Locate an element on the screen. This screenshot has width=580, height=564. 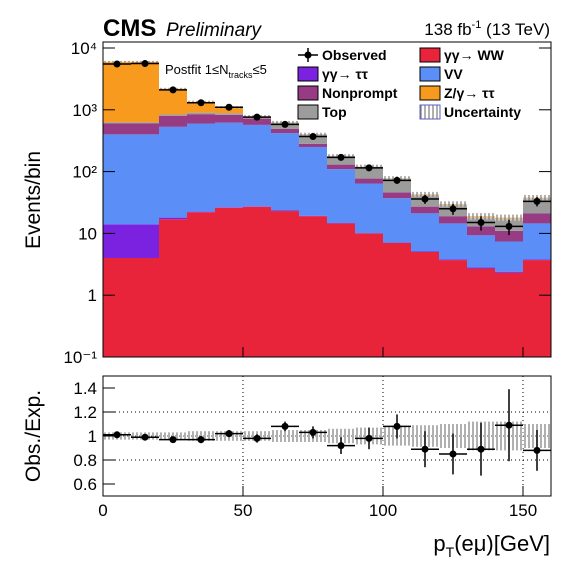
ratio-y-tick-label: 1.2 is located at coordinates (85, 412).